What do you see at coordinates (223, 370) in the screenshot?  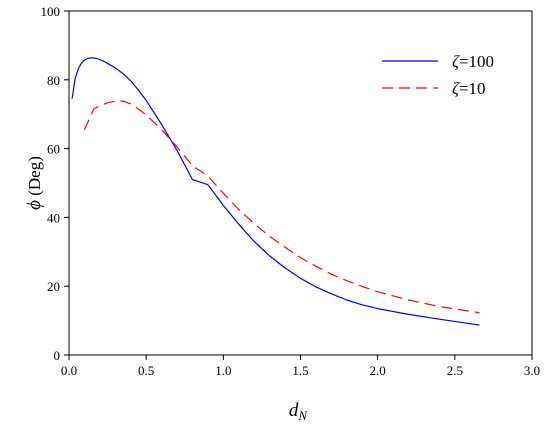 I see `x-tick-label: 1.0` at bounding box center [223, 370].